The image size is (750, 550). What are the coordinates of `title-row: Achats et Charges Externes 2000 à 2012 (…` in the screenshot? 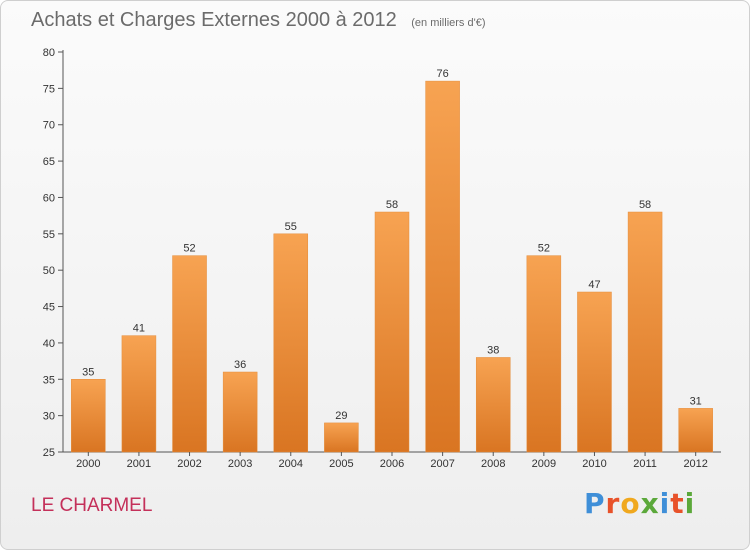 It's located at (258, 20).